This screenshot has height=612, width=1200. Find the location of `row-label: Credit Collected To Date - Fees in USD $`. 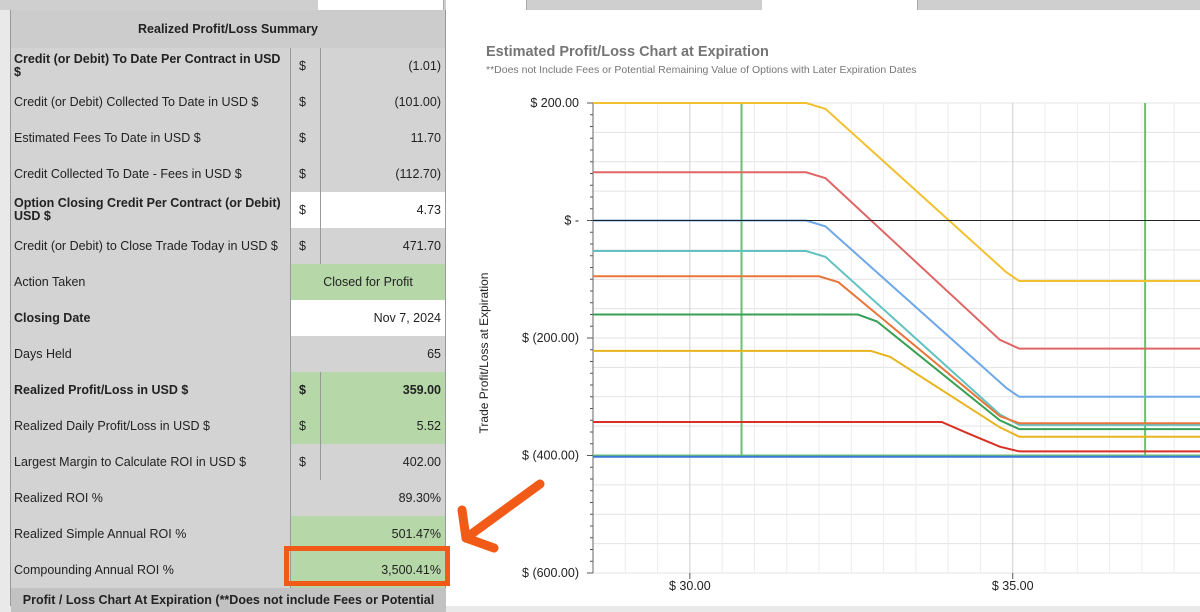

row-label: Credit Collected To Date - Fees in USD $ is located at coordinates (151, 174).